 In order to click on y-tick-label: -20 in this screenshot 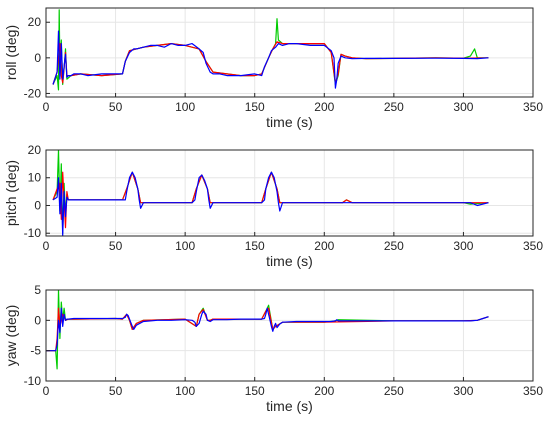, I will do `click(33, 93)`.